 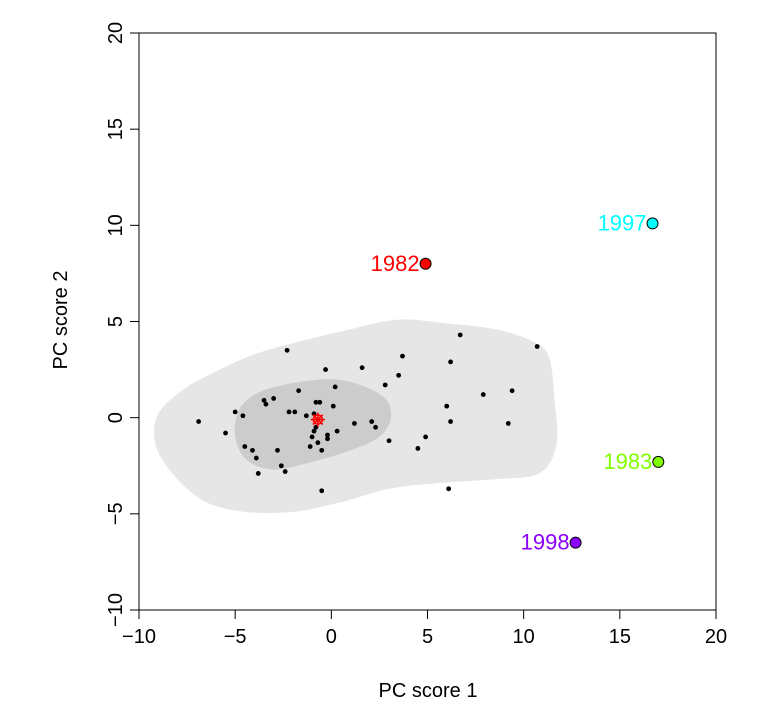 I want to click on labeled-point-label: 1998, so click(x=545, y=542).